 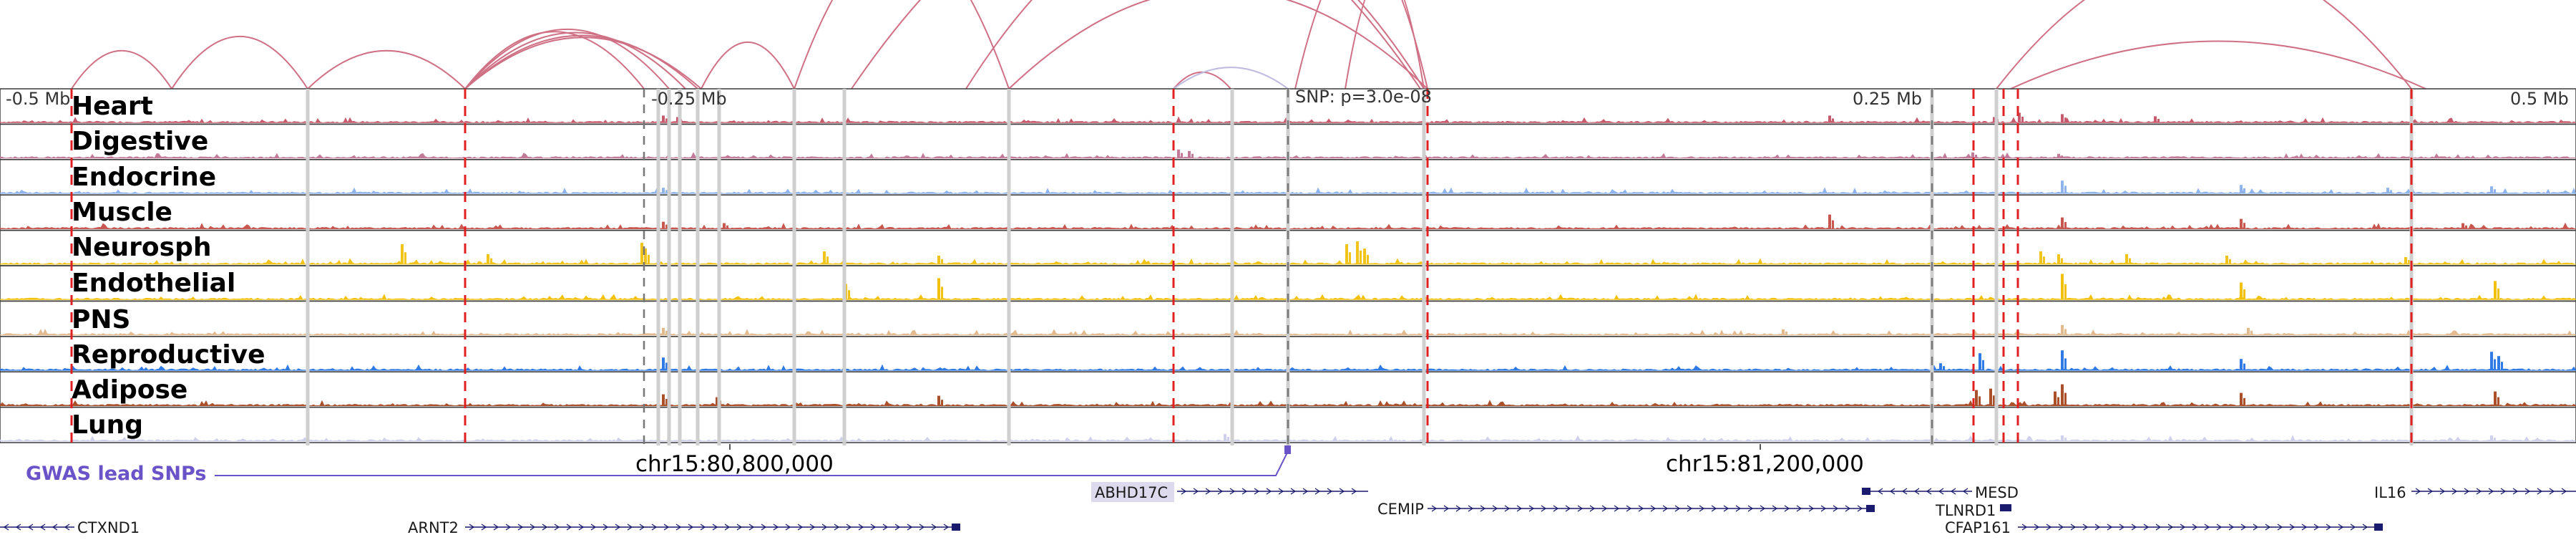 I want to click on track-label-pns: PNS, so click(x=101, y=319).